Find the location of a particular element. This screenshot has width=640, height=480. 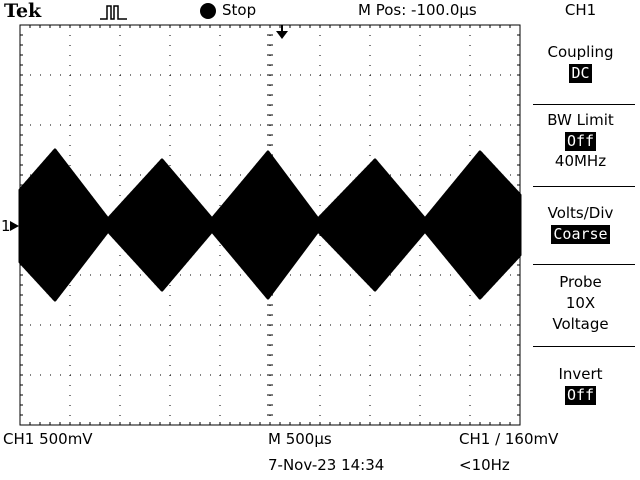

volts-div-button: Volts/Div Coarse is located at coordinates (580, 223).